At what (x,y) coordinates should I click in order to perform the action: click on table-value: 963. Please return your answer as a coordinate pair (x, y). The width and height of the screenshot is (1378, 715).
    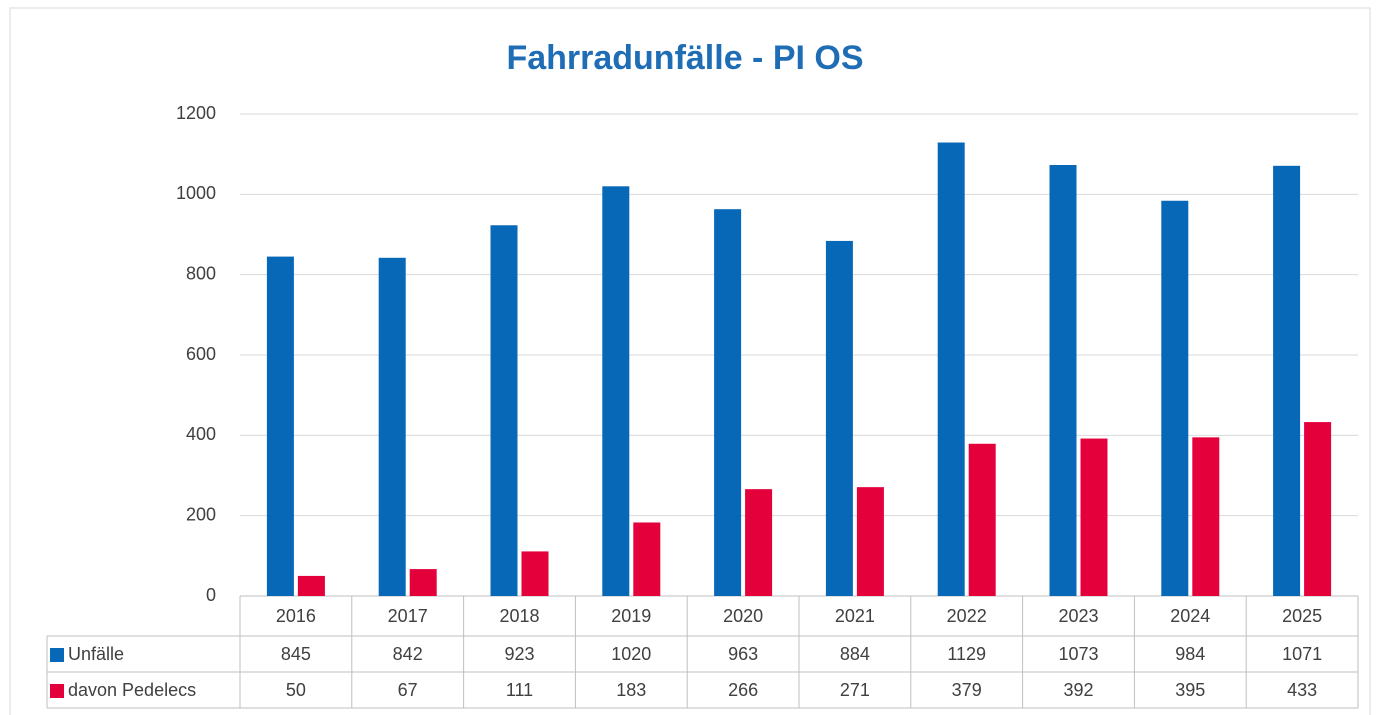
    Looking at the image, I should click on (743, 654).